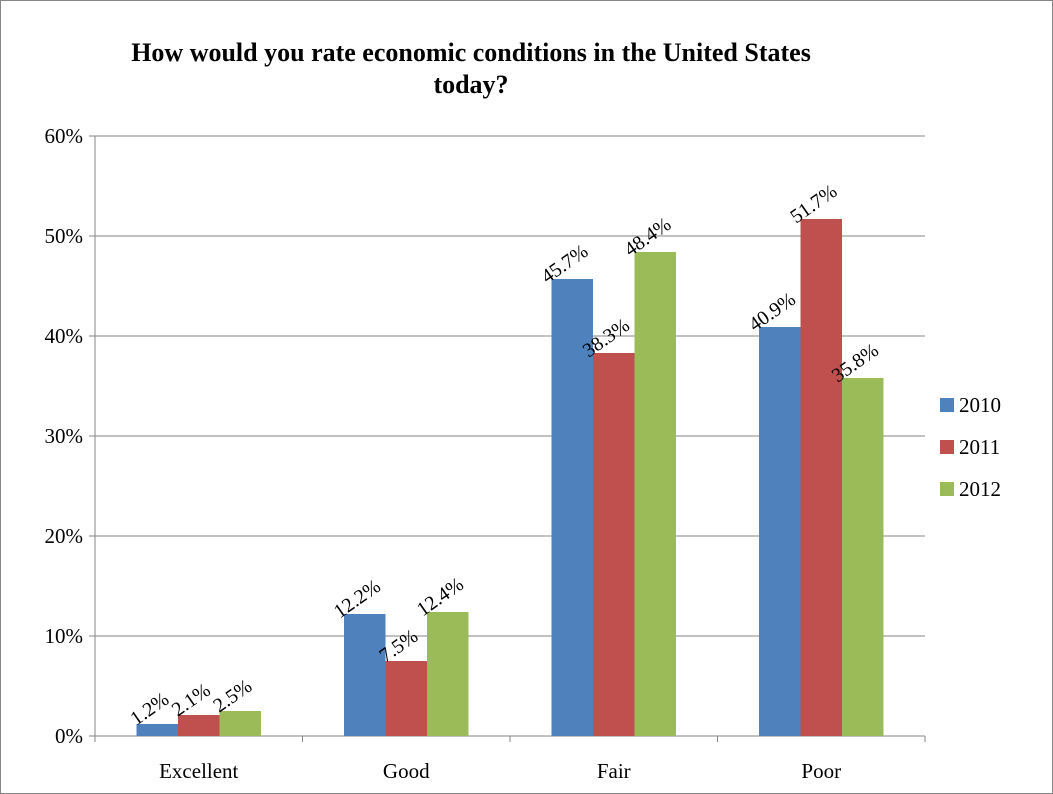 The height and width of the screenshot is (794, 1053). Describe the element at coordinates (64, 436) in the screenshot. I see `y-tick-label: 30%` at that location.